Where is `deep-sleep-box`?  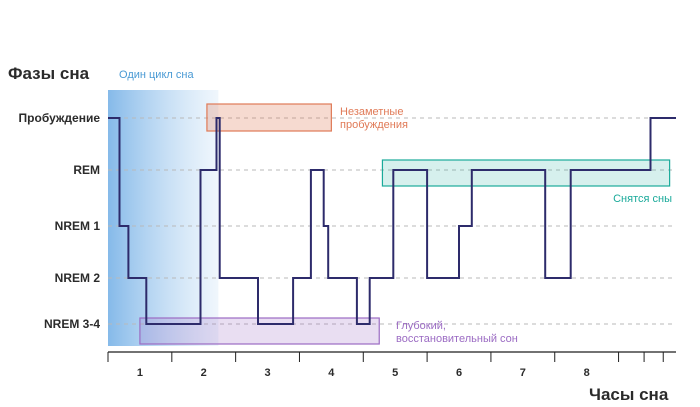
deep-sleep-box is located at coordinates (259, 331).